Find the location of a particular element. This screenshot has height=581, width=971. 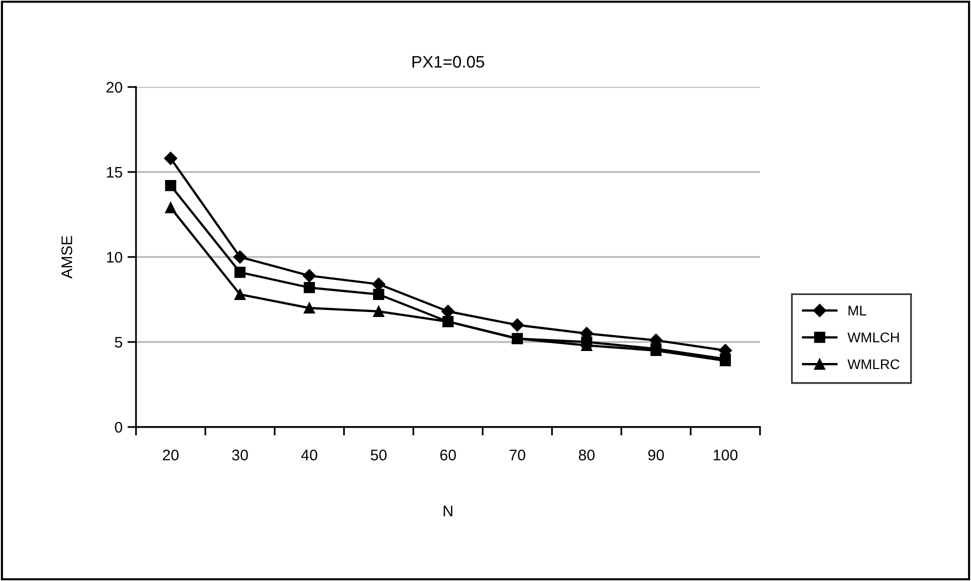

legend-label: ML is located at coordinates (857, 311).